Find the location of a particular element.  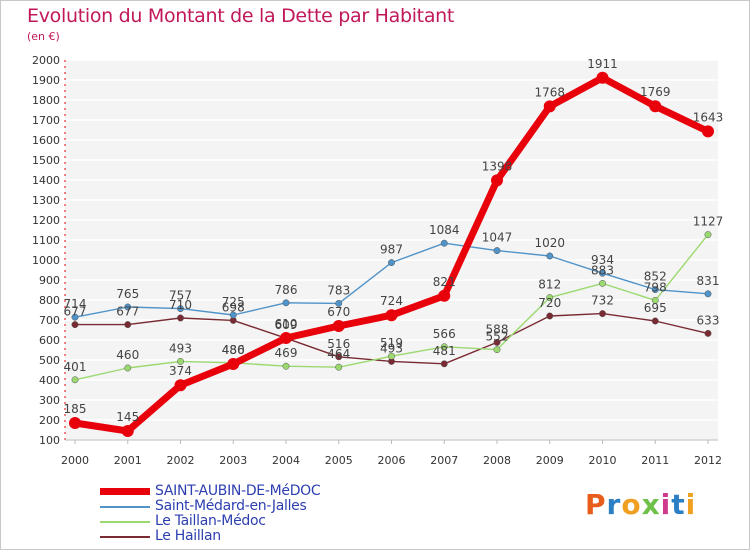

y-tick-label: 600 is located at coordinates (49, 340).